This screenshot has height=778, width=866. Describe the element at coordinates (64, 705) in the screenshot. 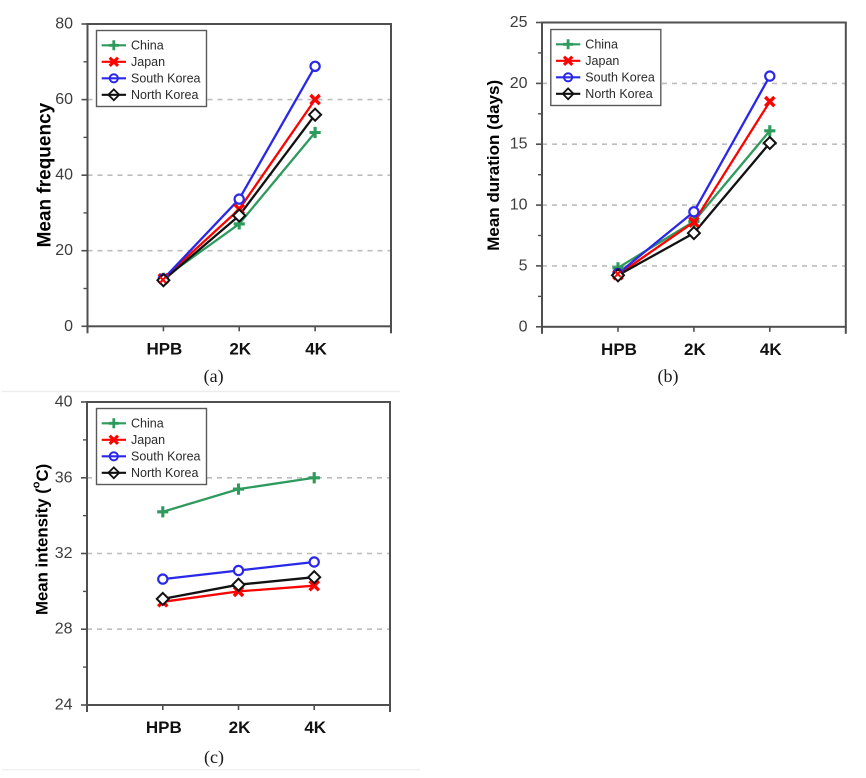

I see `svg-text: 24` at that location.